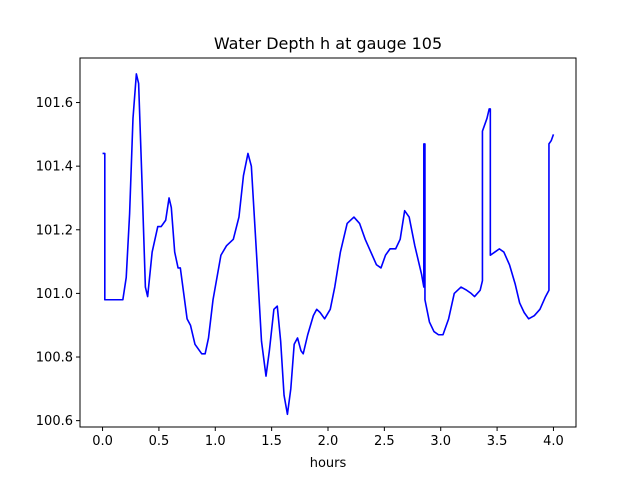 This screenshot has height=480, width=640. What do you see at coordinates (384, 441) in the screenshot?
I see `x-tick-label: 2.5` at bounding box center [384, 441].